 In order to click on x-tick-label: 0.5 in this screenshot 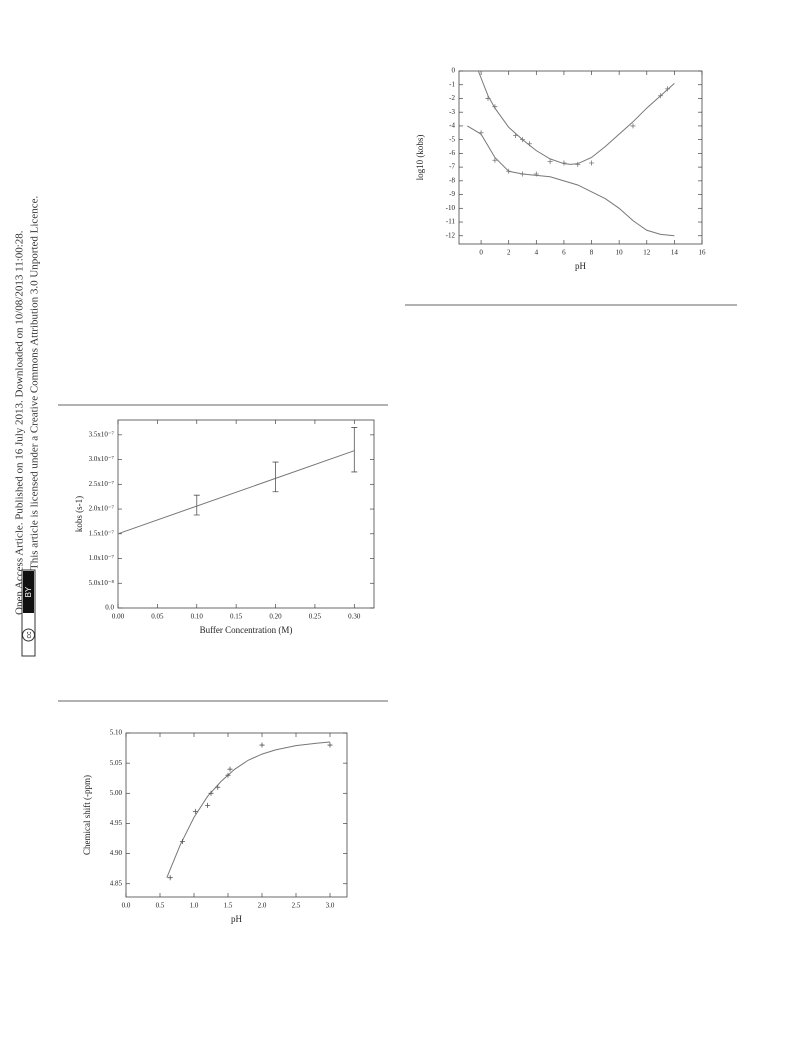, I will do `click(160, 906)`.